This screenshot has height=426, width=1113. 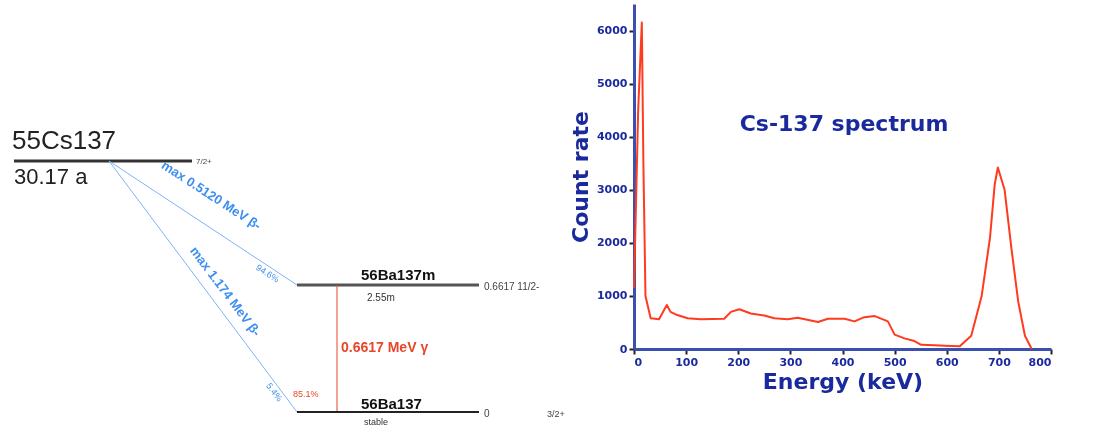 What do you see at coordinates (999, 362) in the screenshot?
I see `x-tick-label: 700` at bounding box center [999, 362].